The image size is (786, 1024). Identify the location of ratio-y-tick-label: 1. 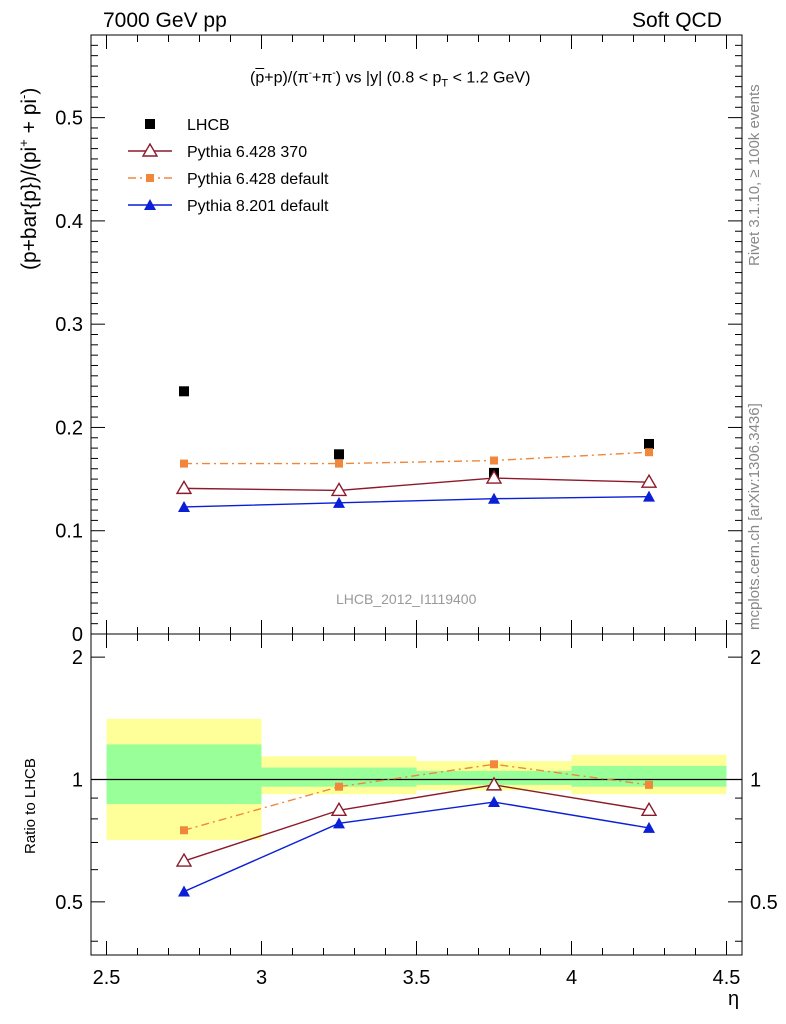
(77, 780).